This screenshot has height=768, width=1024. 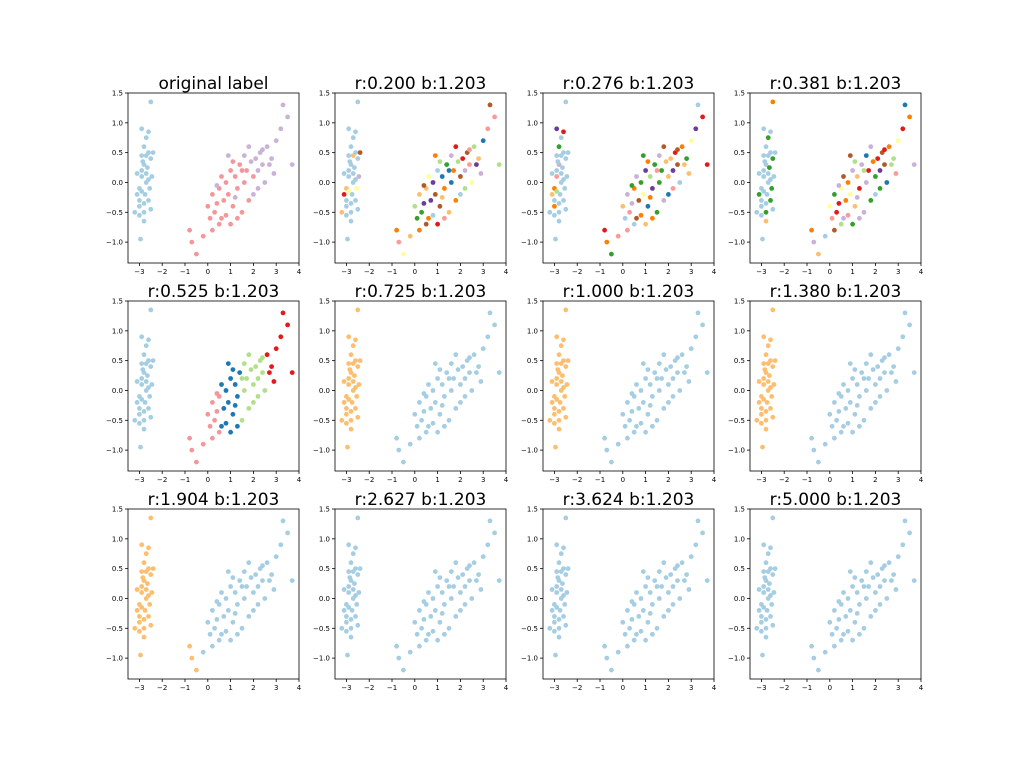 What do you see at coordinates (529, 213) in the screenshot?
I see `y-tick-label: −0.5` at bounding box center [529, 213].